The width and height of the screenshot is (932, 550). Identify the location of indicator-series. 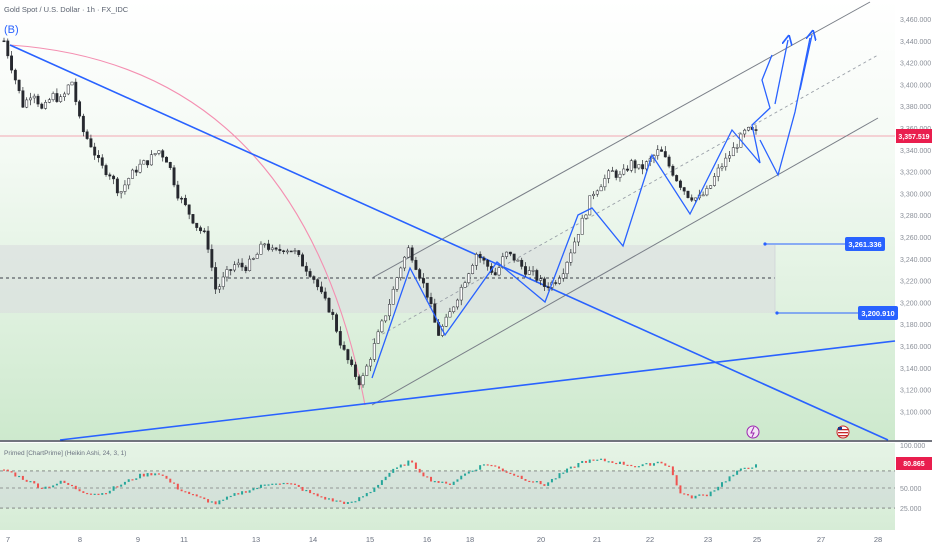
(380, 481).